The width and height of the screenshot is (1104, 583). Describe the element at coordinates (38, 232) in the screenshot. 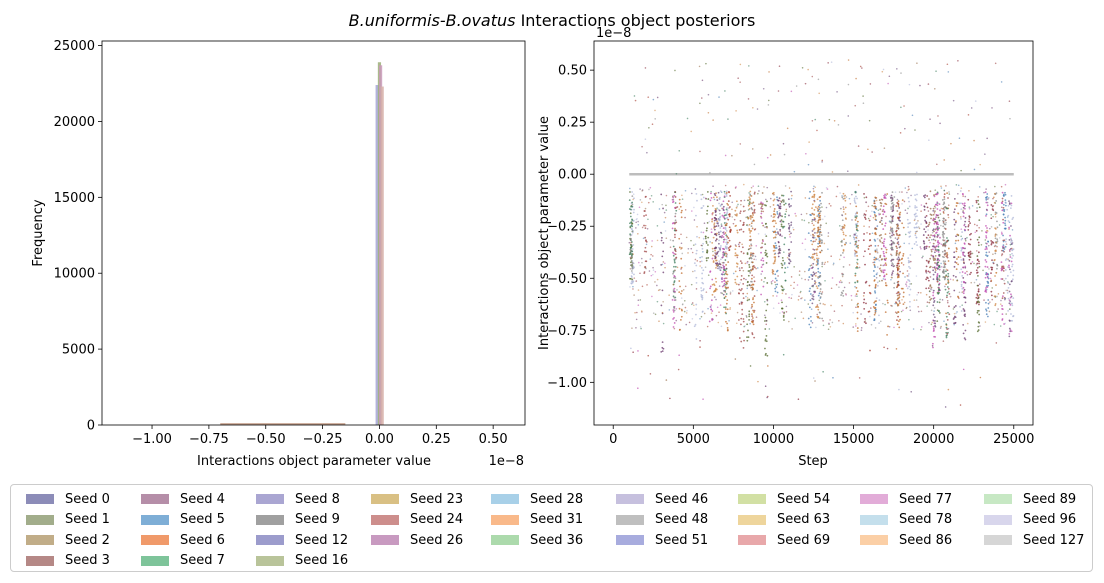

I see `histogram-y-label: Frequency` at that location.